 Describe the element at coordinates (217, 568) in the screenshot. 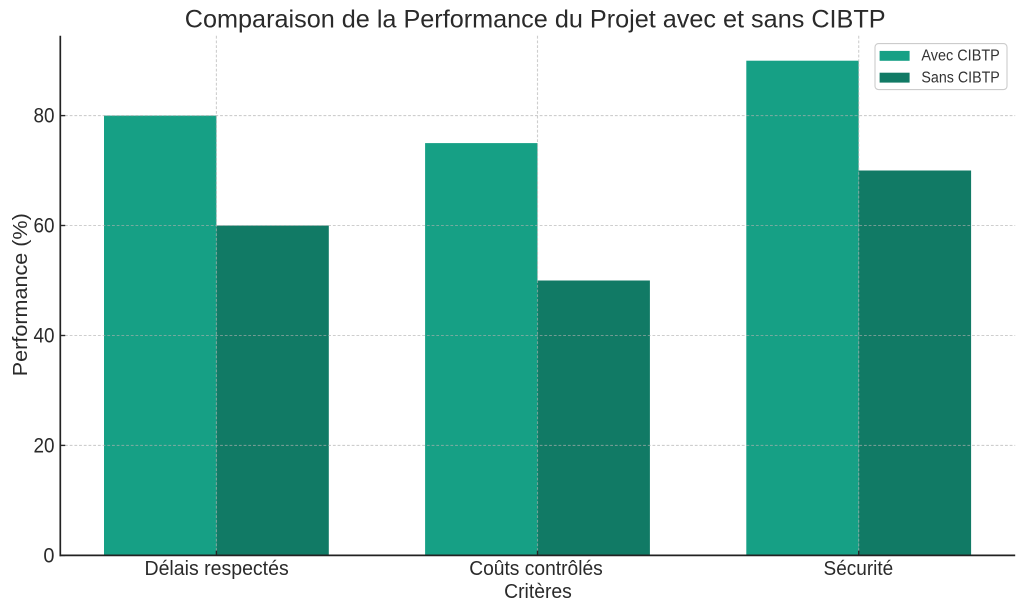

I see `svg-text: Délais respectés` at that location.